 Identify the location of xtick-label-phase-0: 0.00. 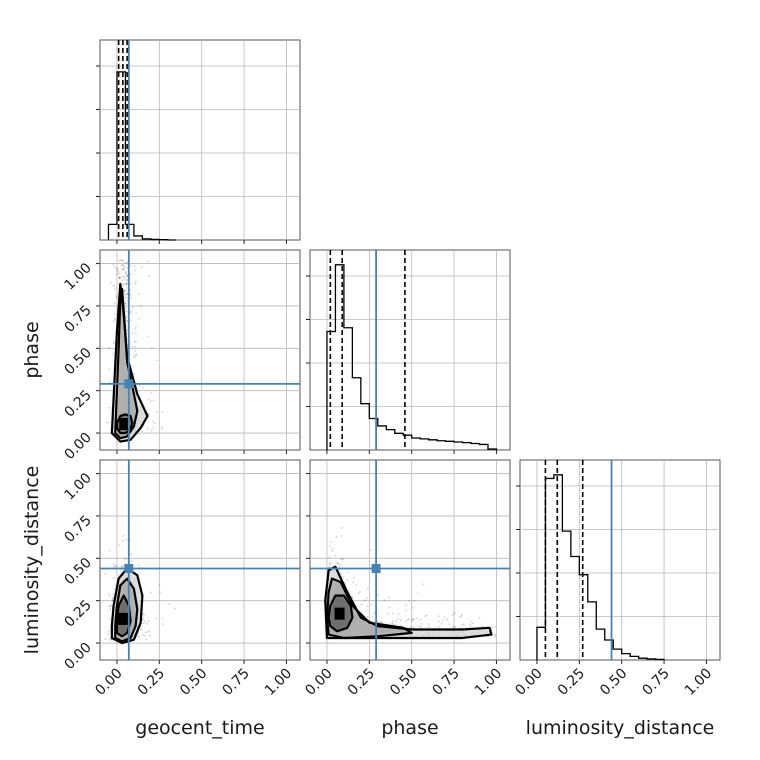
(318, 682).